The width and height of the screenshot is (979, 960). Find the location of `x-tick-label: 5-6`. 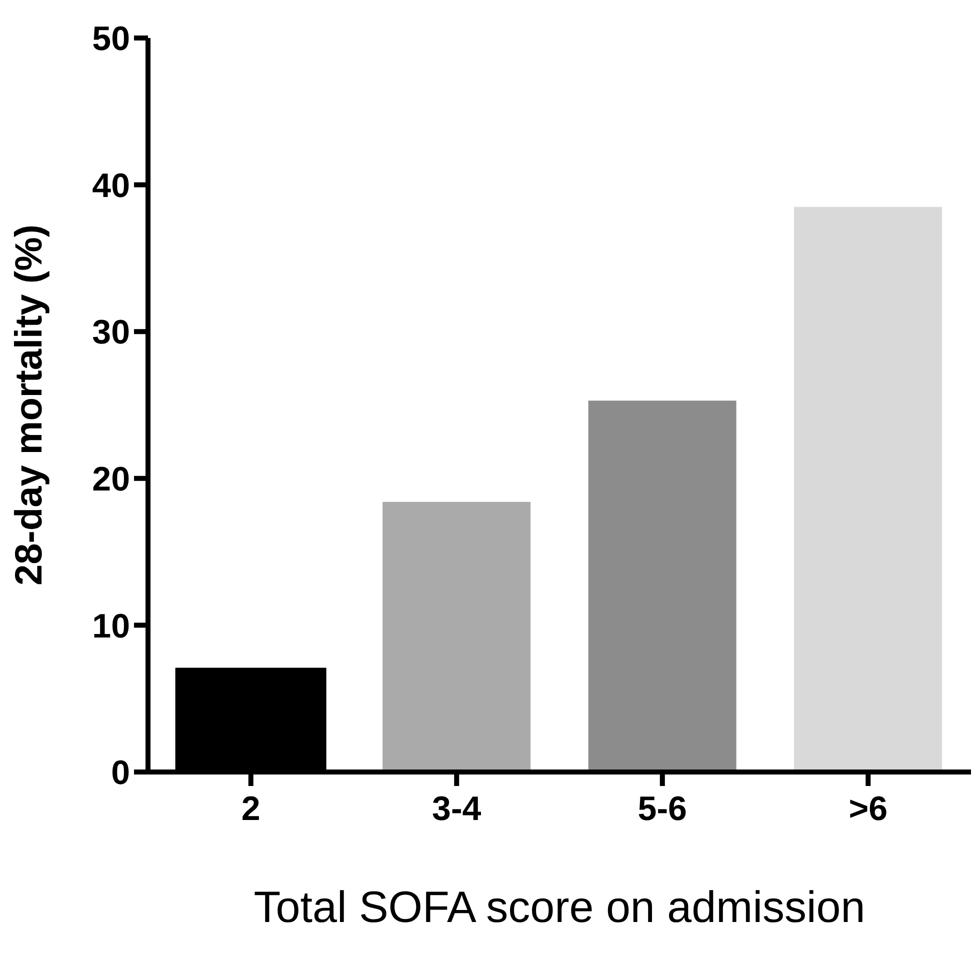

x-tick-label: 5-6 is located at coordinates (662, 809).